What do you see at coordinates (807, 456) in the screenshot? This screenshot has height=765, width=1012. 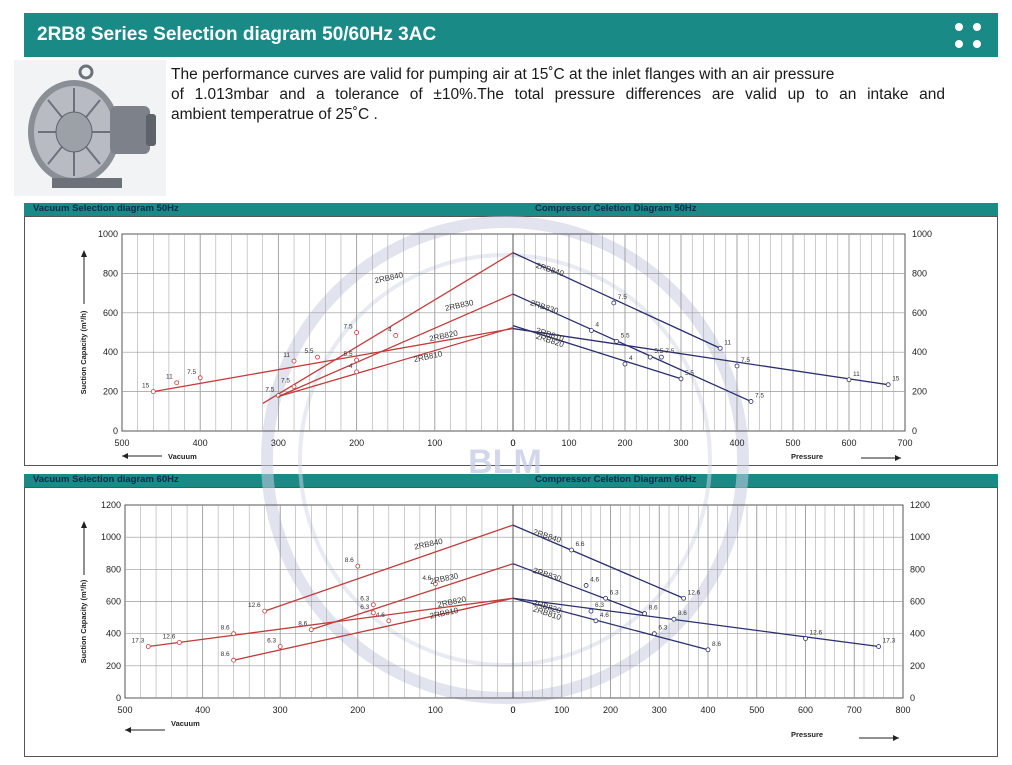 I see `x-axis-label: Pressure` at bounding box center [807, 456].